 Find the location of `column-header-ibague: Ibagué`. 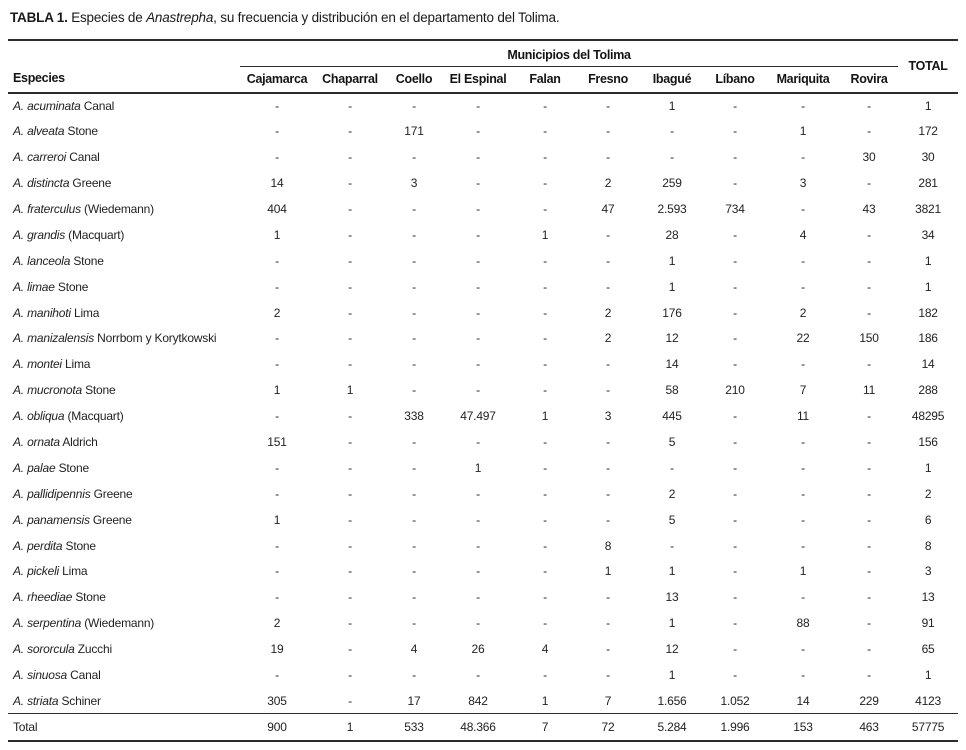

column-header-ibague: Ibagué is located at coordinates (672, 80).